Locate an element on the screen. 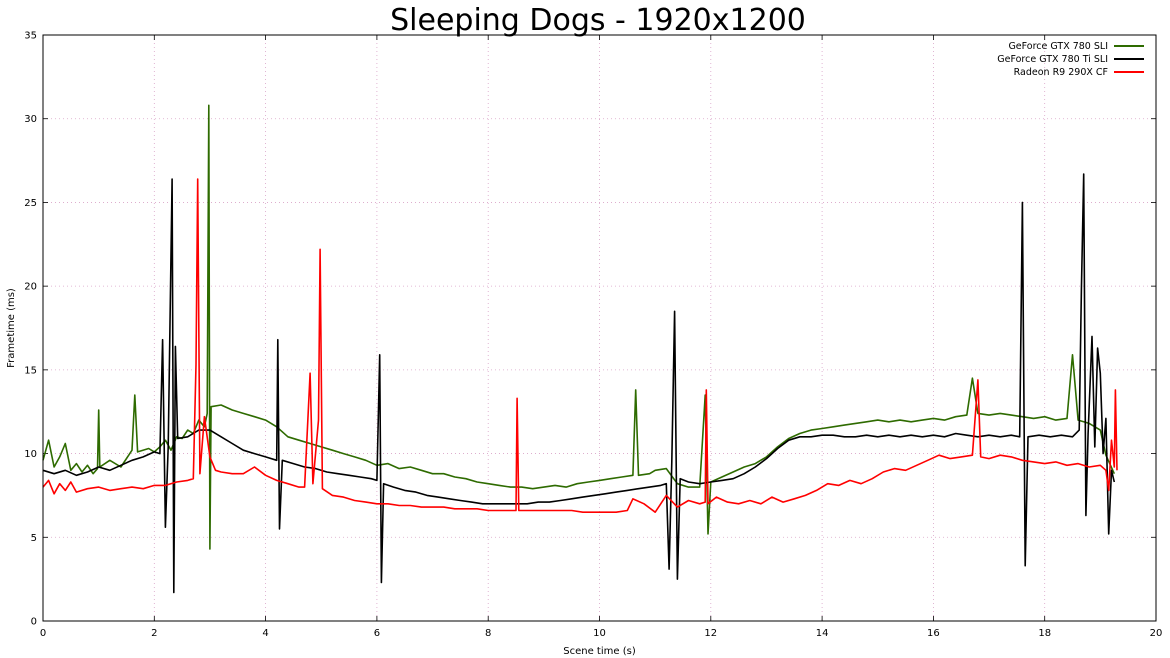 The image size is (1170, 658). x-tick-label: 12 is located at coordinates (710, 633).